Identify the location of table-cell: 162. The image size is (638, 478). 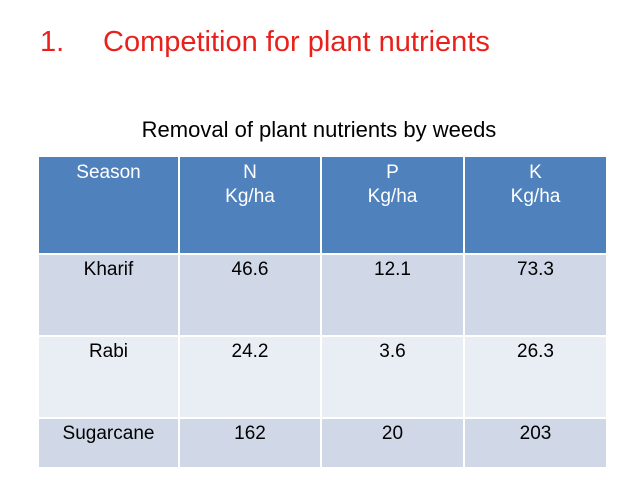
(250, 443).